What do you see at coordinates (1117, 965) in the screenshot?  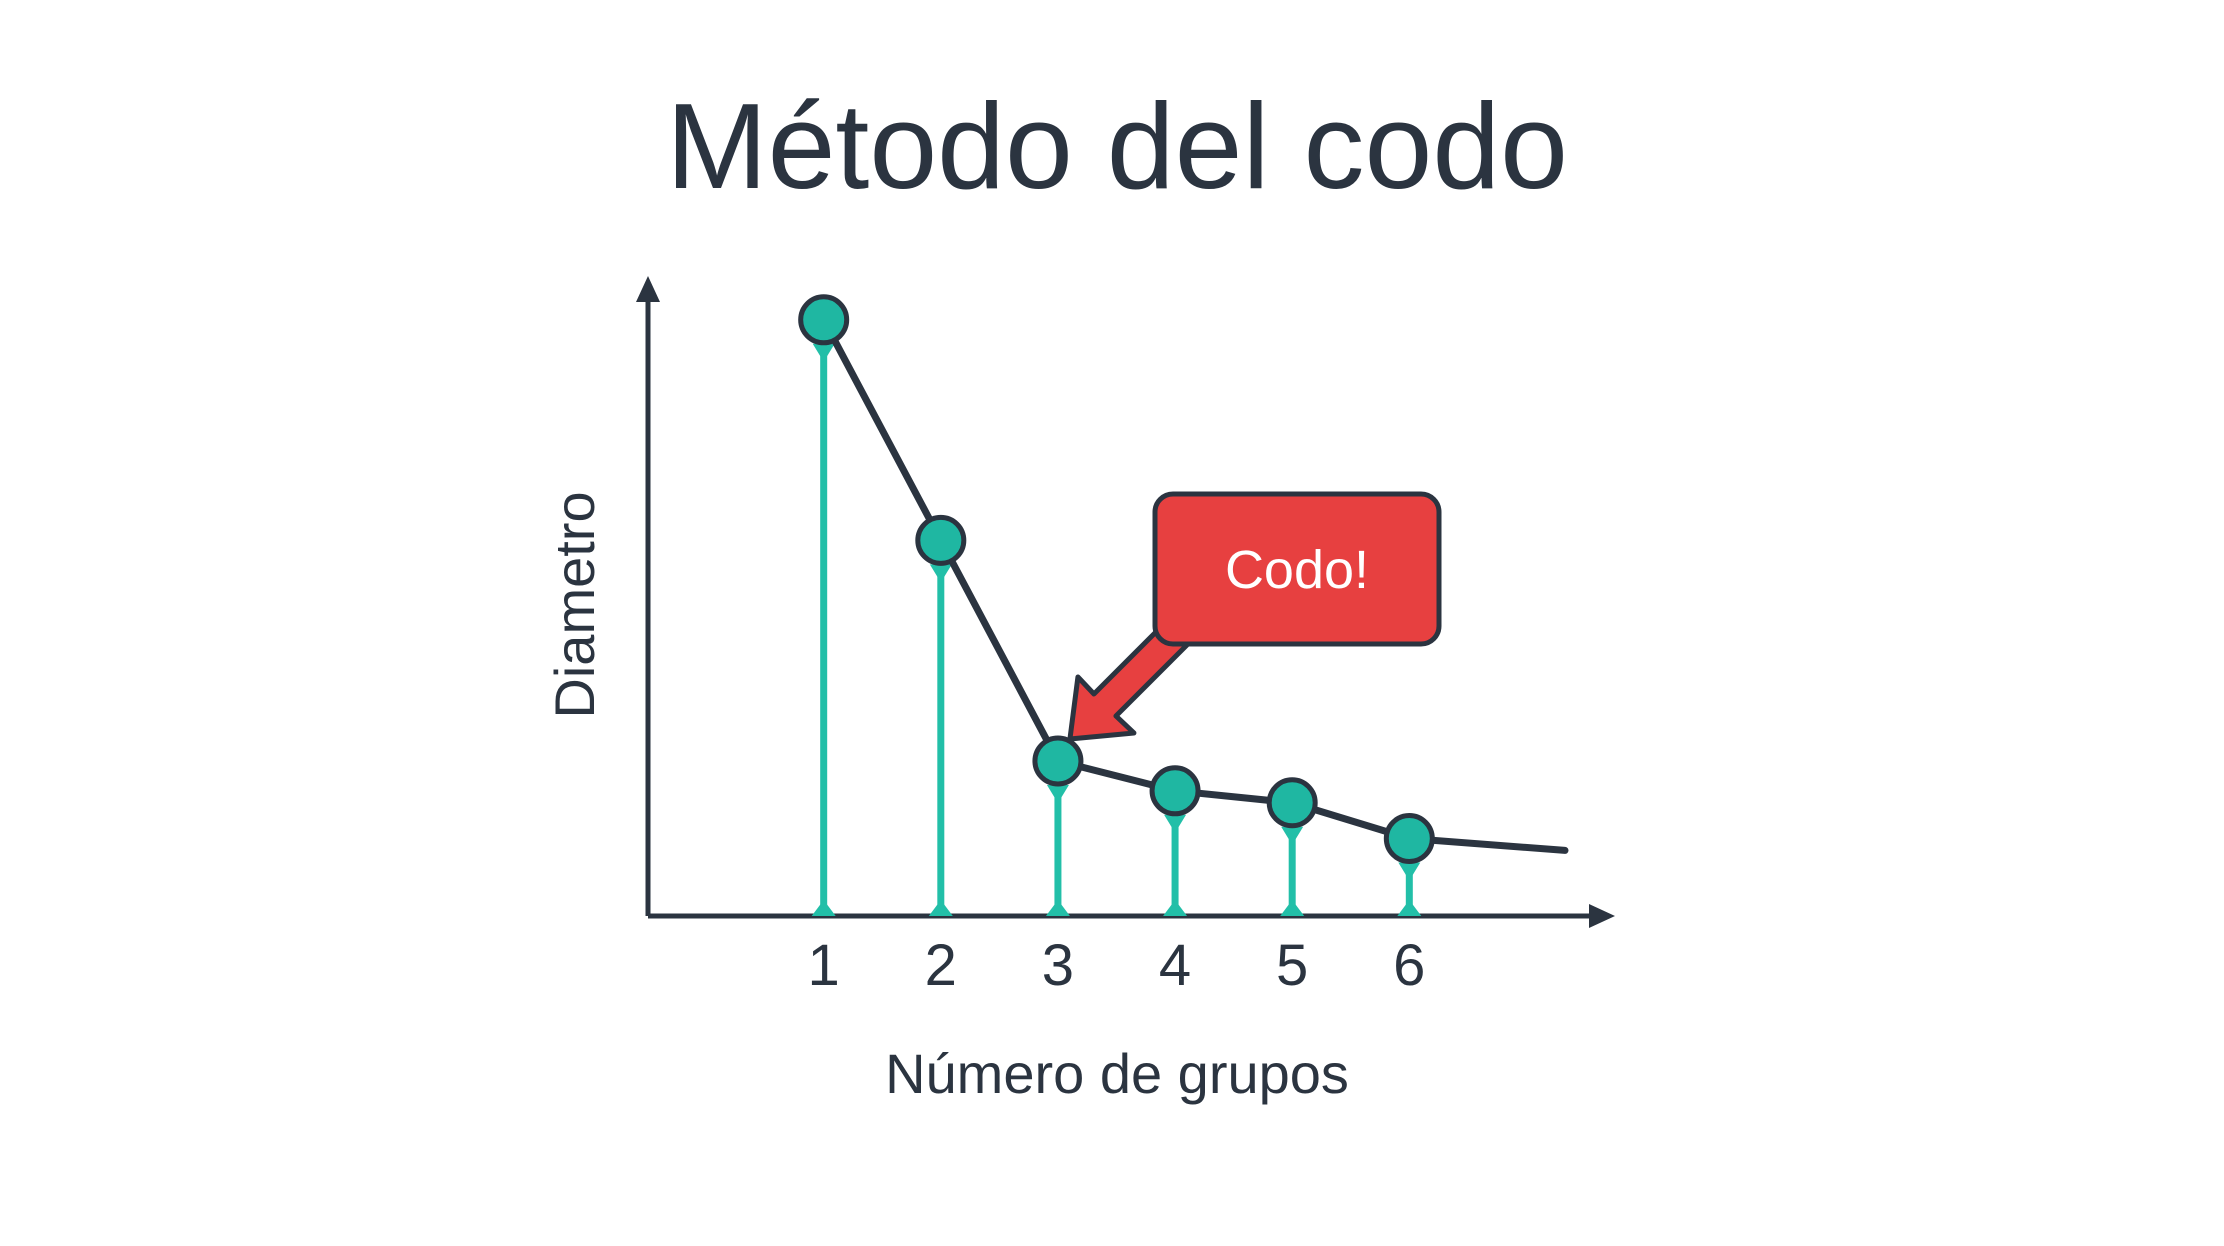 I see `x-tick-labels: 1 2 3 4 5 6` at bounding box center [1117, 965].